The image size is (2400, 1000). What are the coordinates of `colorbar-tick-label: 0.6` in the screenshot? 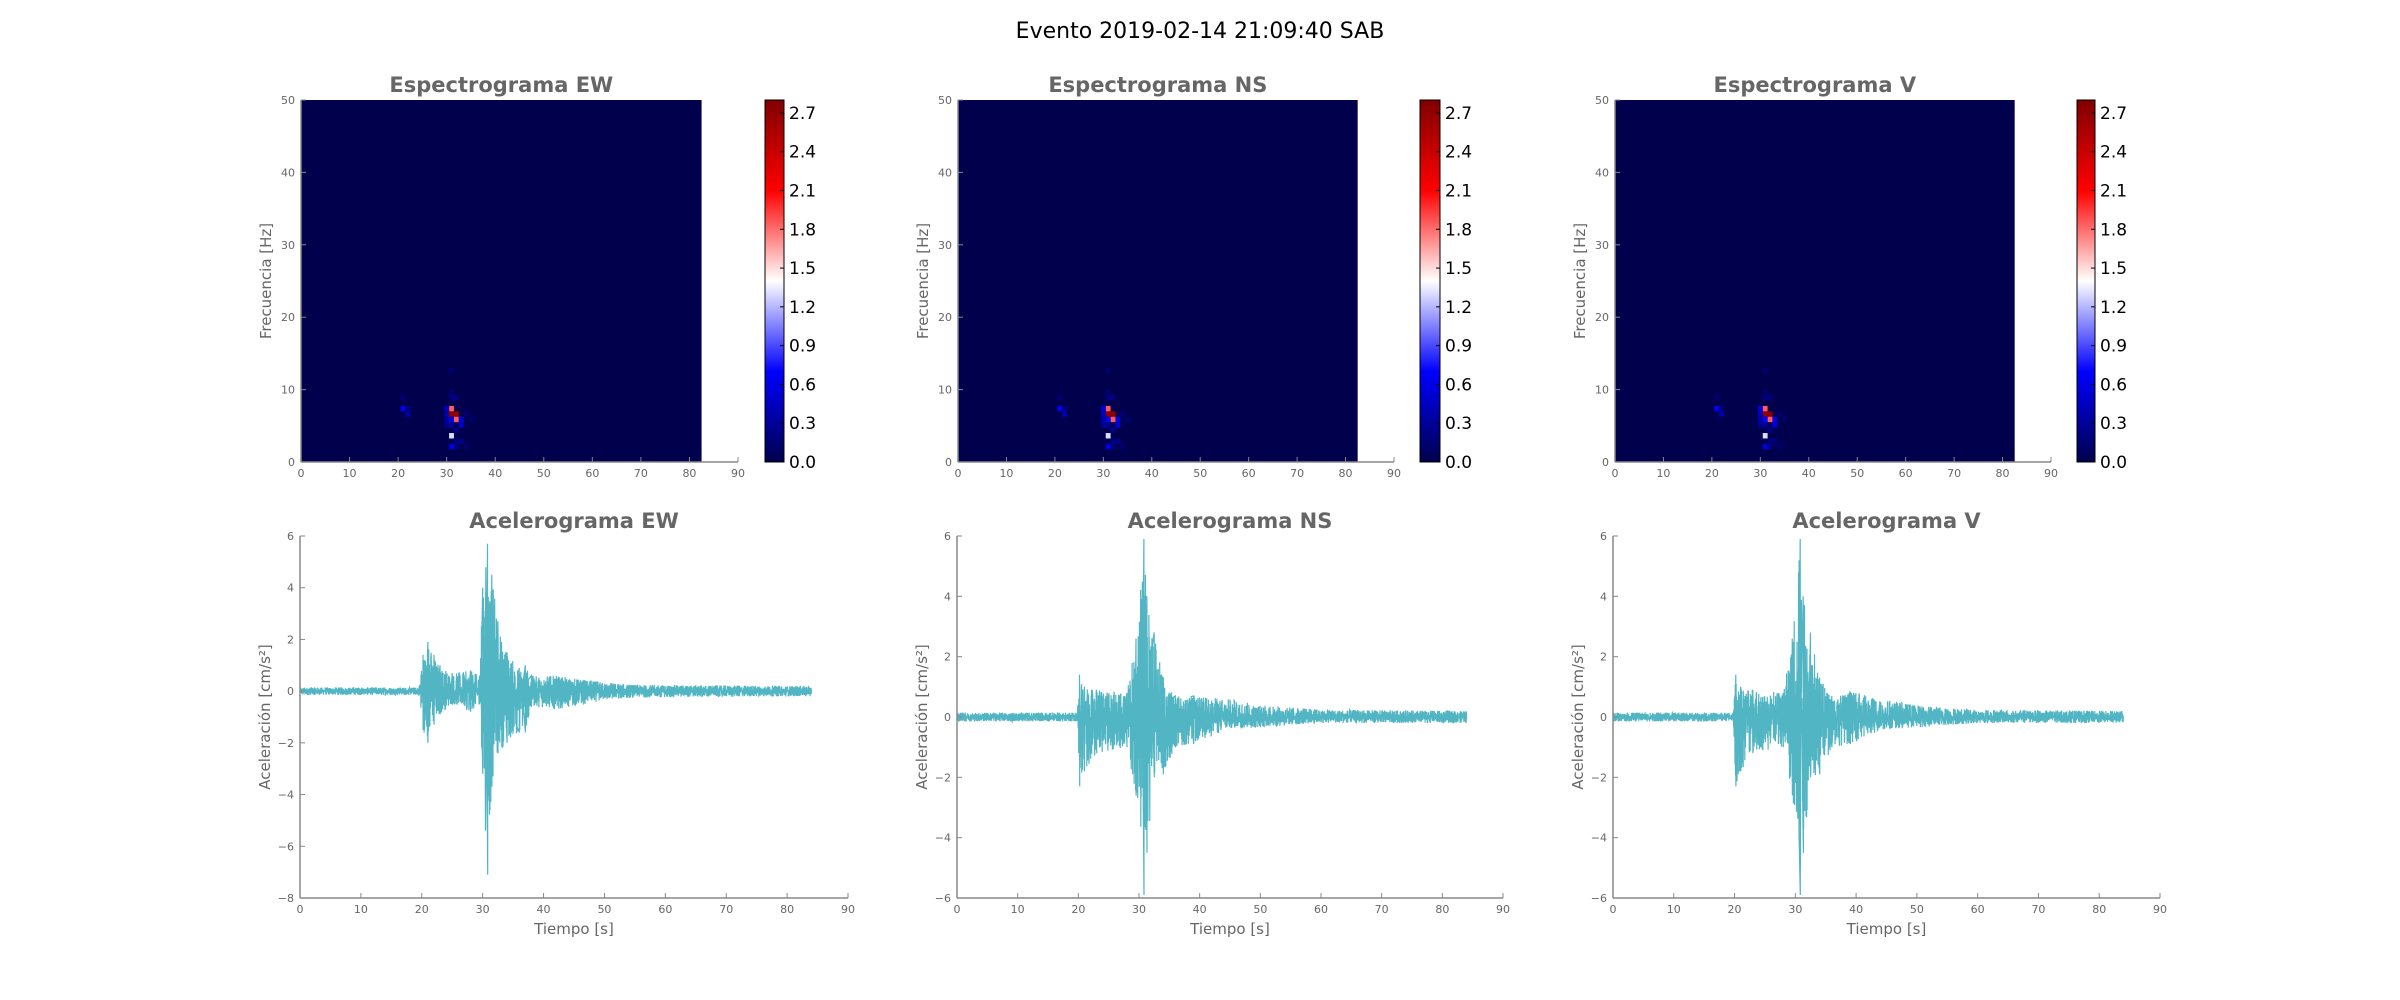 It's located at (802, 385).